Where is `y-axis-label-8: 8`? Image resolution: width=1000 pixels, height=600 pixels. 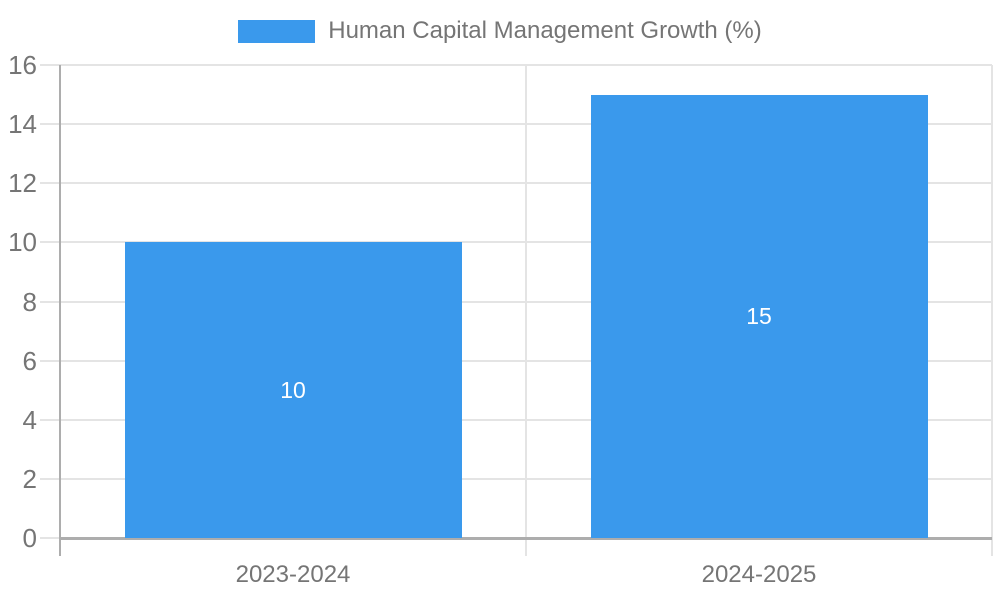
y-axis-label-8: 8 is located at coordinates (29, 301).